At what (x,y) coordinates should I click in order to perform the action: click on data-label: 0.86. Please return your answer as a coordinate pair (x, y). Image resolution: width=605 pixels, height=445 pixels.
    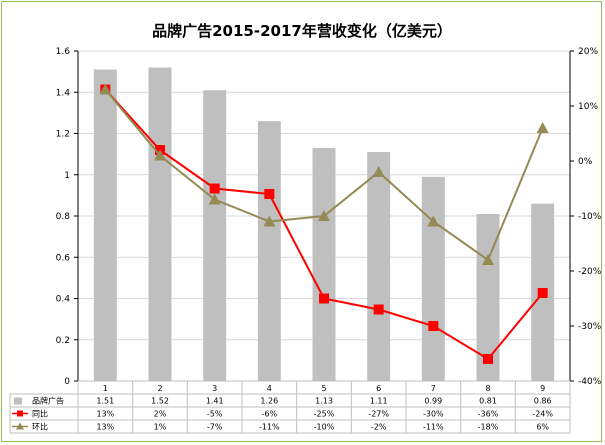
    Looking at the image, I should click on (543, 401).